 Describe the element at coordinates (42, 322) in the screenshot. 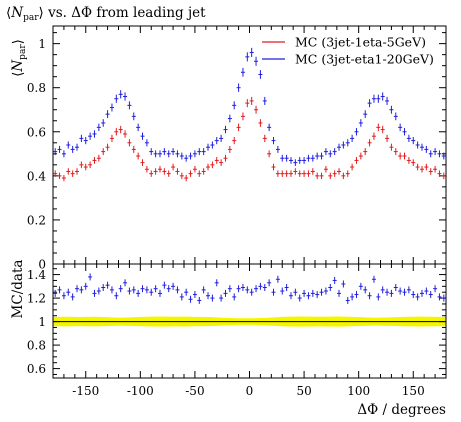

I see `ratio-y-tick-label: 1` at that location.